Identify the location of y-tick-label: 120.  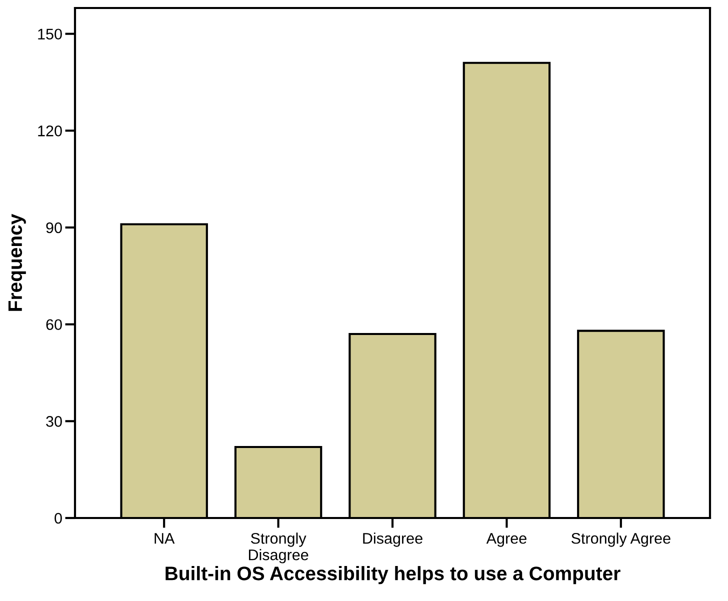
(50, 131).